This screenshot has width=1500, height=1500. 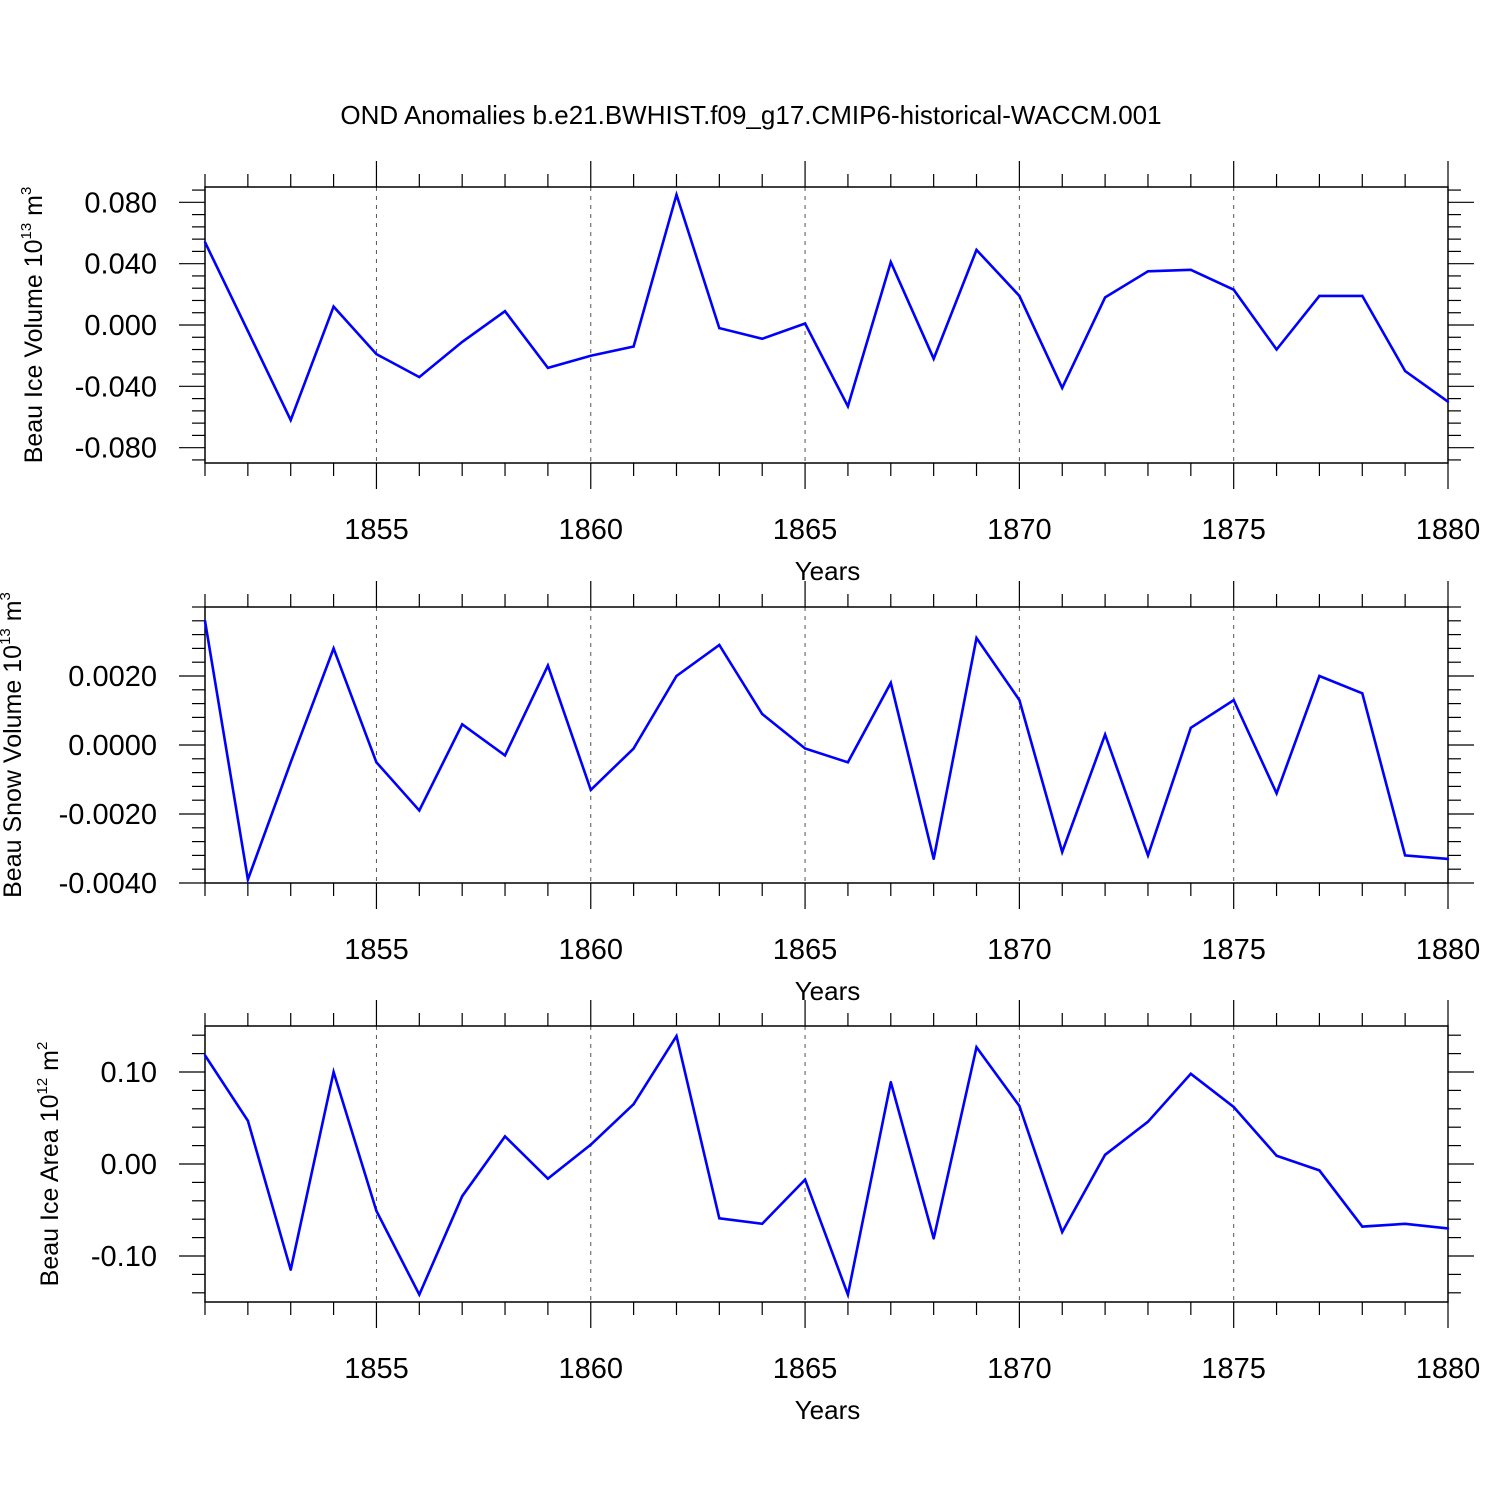 I want to click on y-axis-label: Beau Ice Area 1012 m2, so click(x=49, y=1164).